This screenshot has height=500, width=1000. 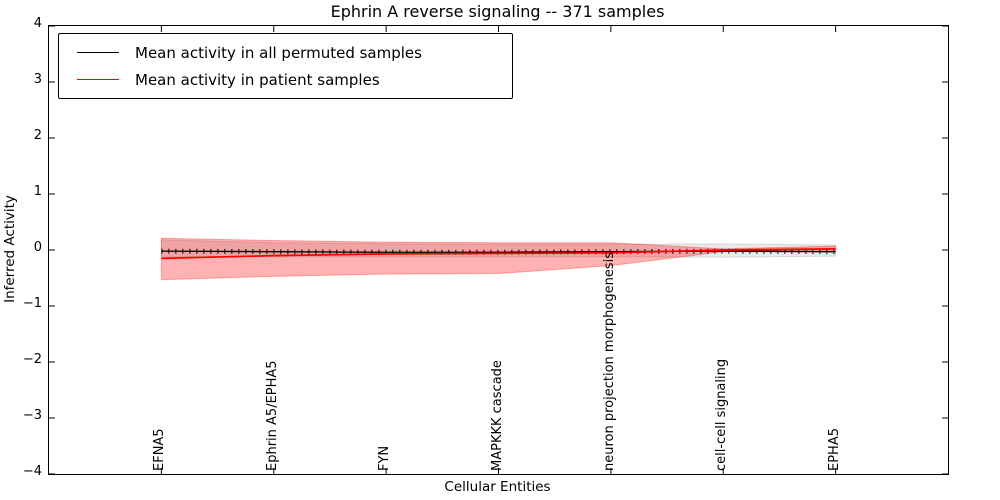 I want to click on legend-label: Mean activity in all permuted samples, so click(x=278, y=52).